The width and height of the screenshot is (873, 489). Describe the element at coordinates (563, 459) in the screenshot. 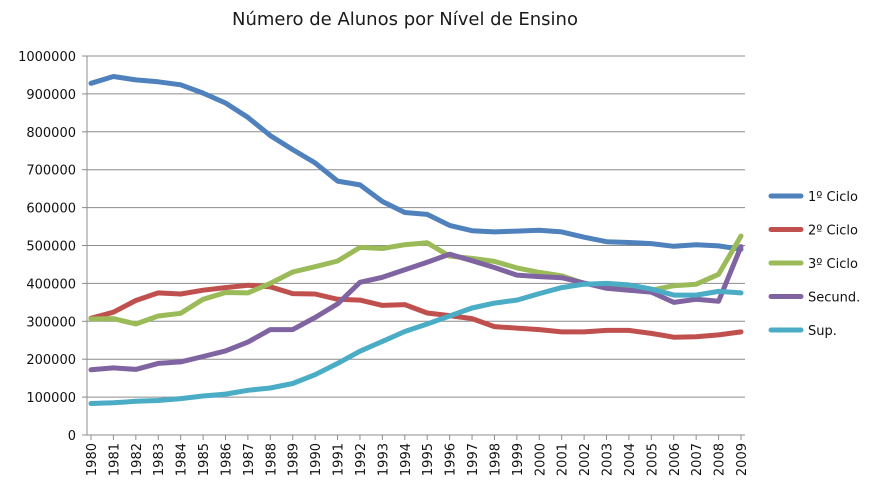

I see `x-tick-label: 2001` at that location.